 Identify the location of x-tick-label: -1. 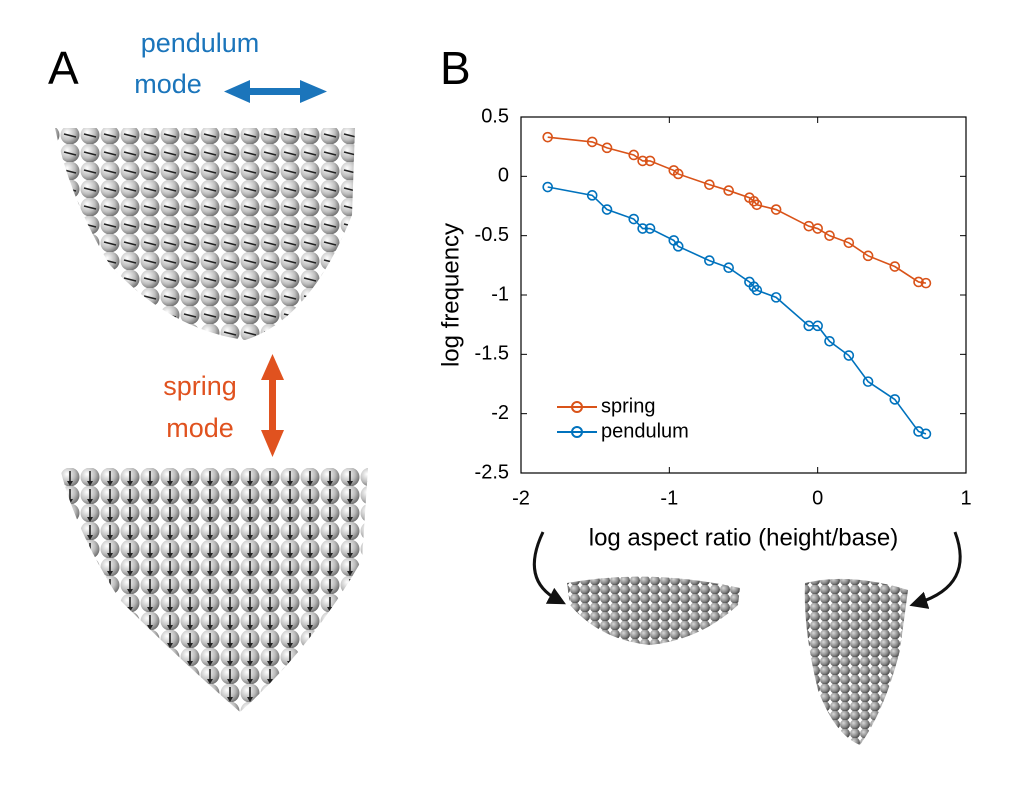
(669, 498).